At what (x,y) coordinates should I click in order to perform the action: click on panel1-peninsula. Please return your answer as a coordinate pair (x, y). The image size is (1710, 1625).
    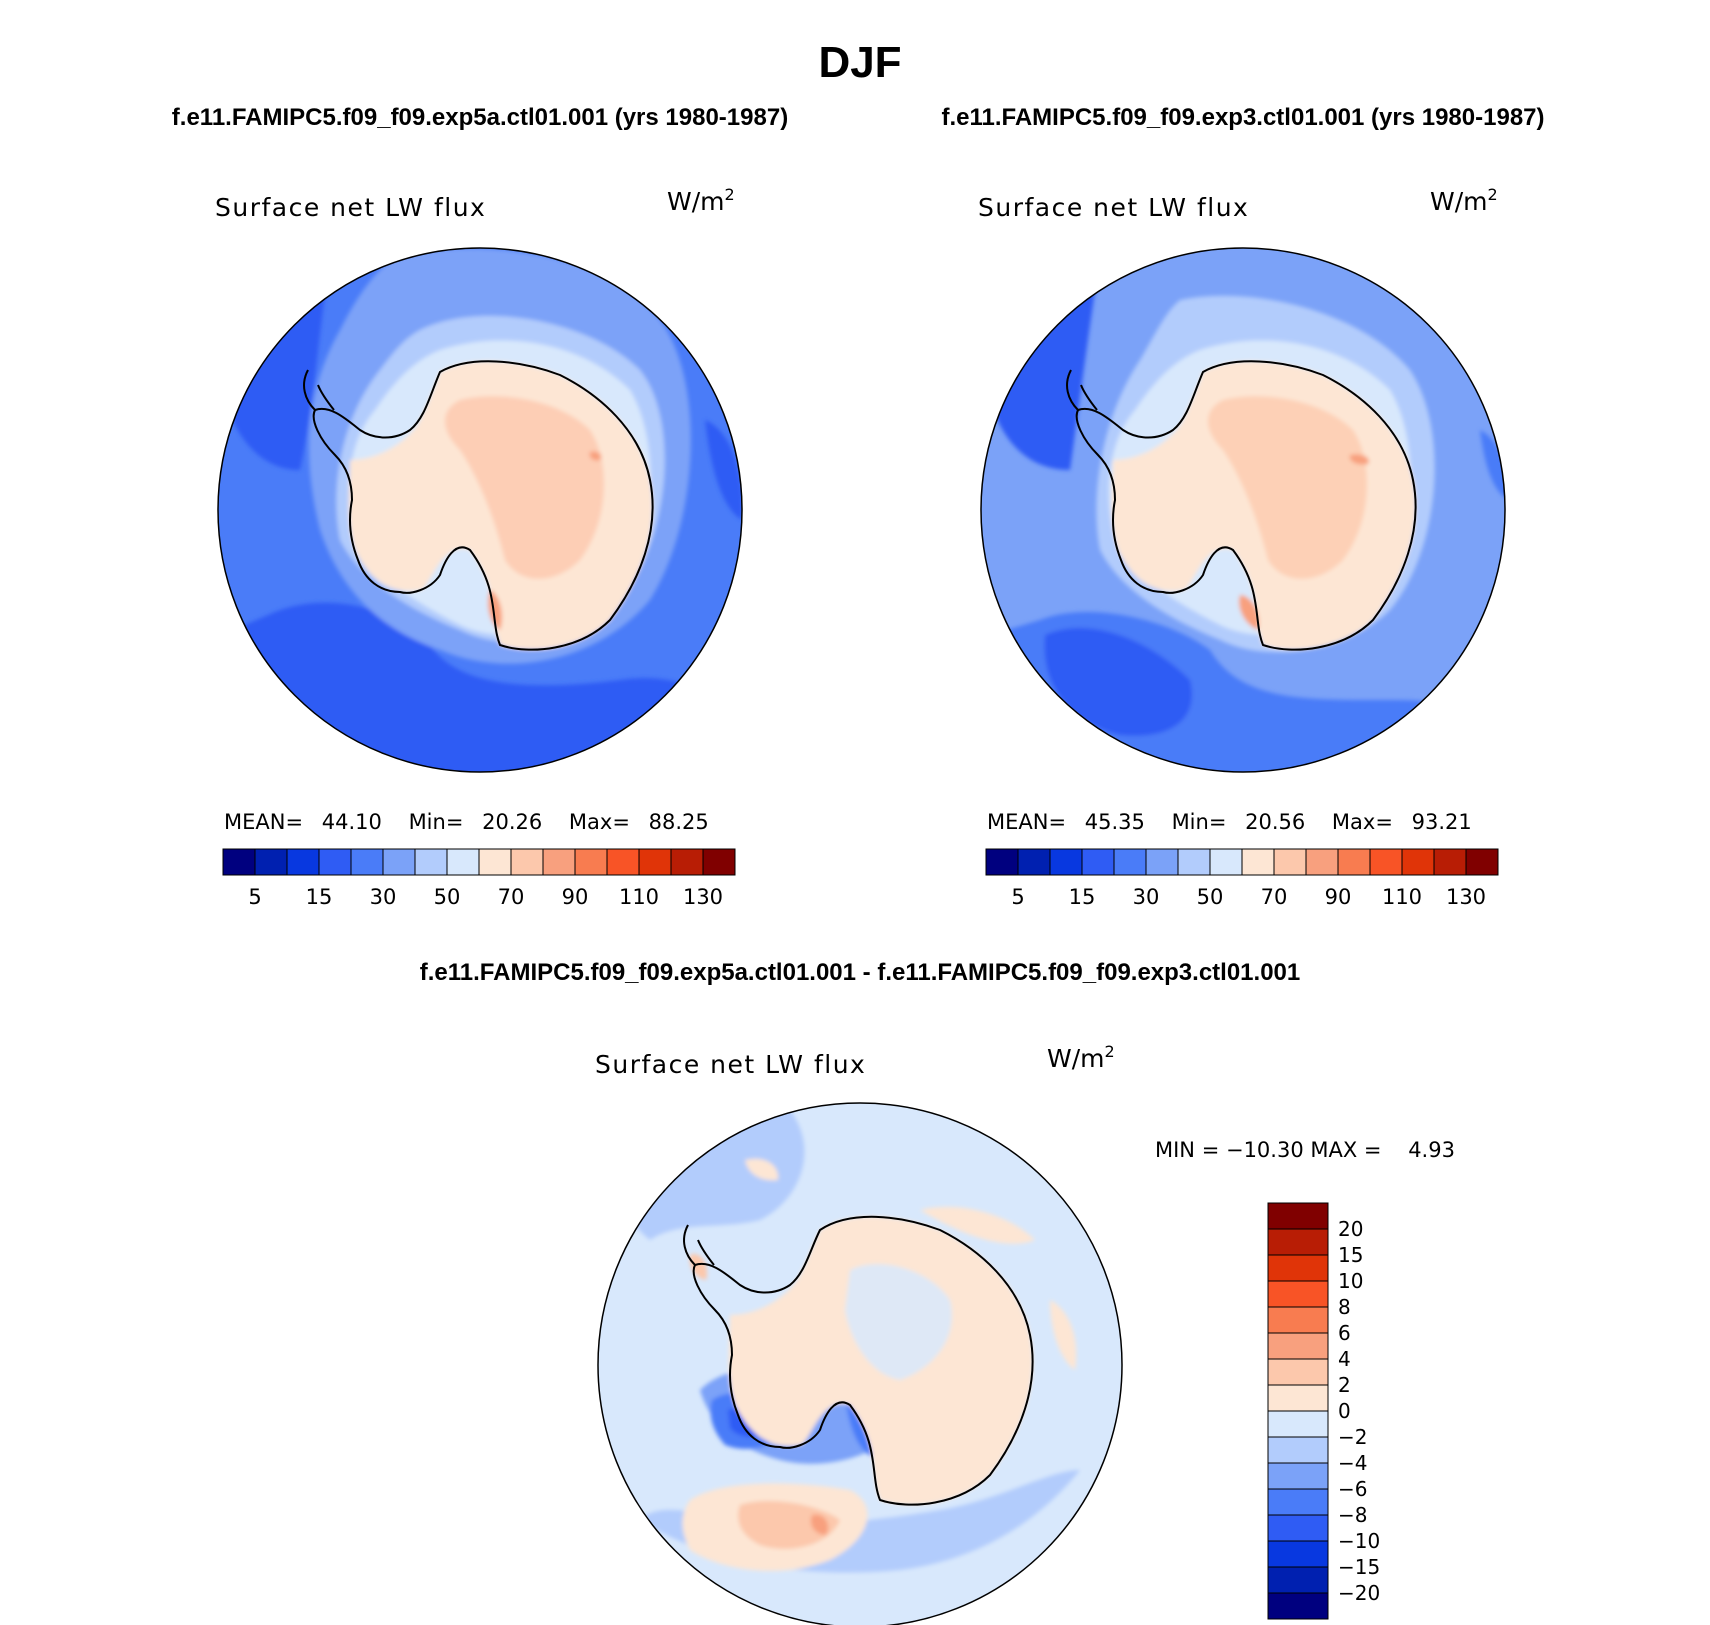
    Looking at the image, I should click on (319, 390).